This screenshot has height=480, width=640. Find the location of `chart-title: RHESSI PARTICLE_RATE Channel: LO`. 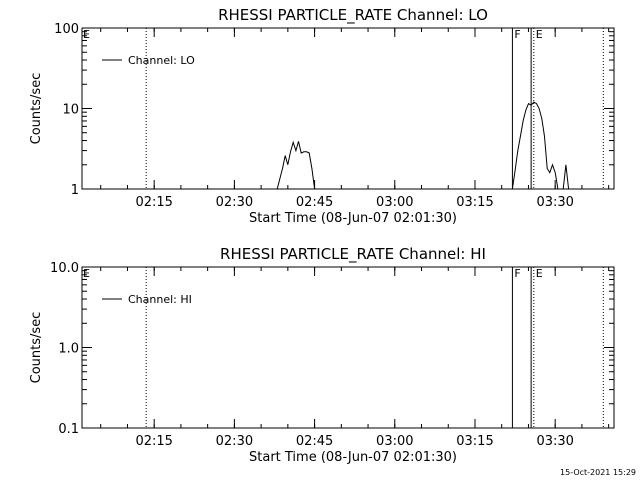

chart-title: RHESSI PARTICLE_RATE Channel: LO is located at coordinates (353, 15).